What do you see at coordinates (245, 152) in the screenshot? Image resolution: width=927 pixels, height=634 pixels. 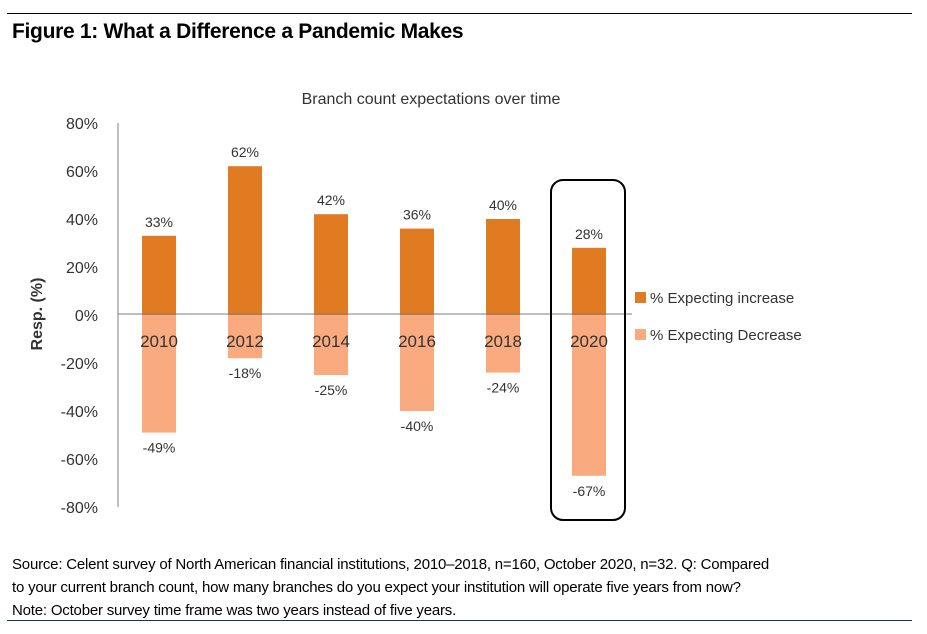 I see `data-label-increase: 62%` at bounding box center [245, 152].